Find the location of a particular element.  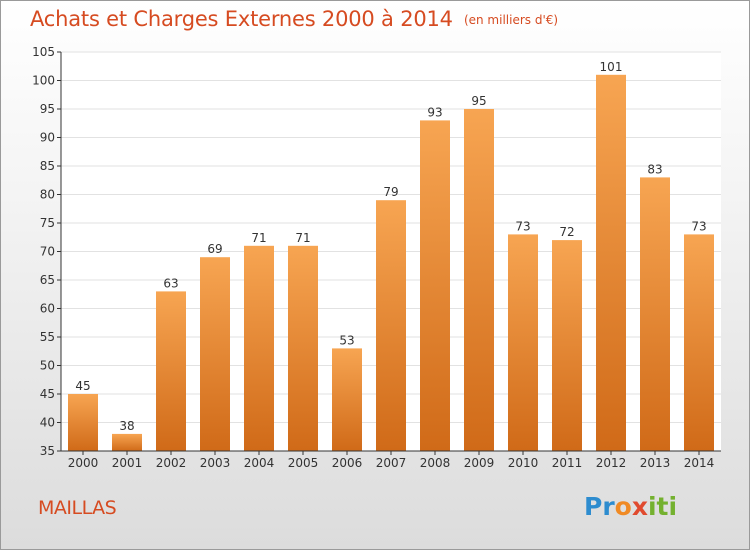

x-tick-label: 2011 is located at coordinates (567, 463).